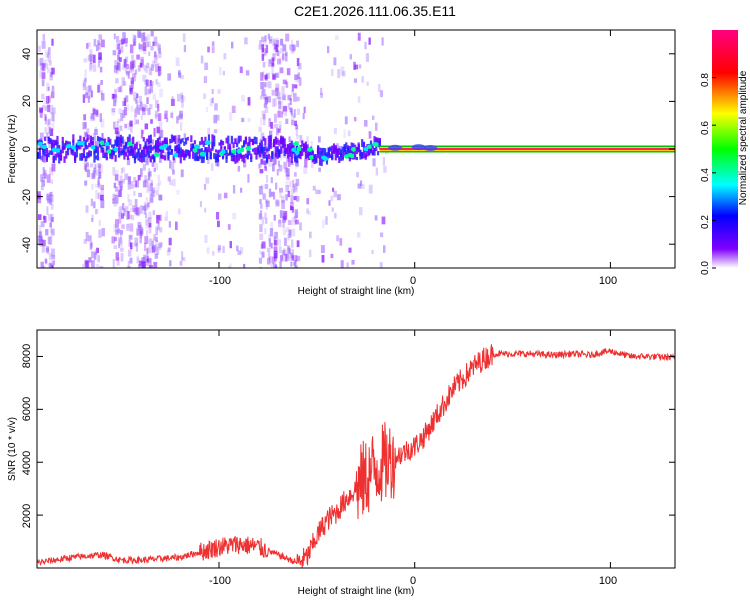  I want to click on colorbar-tick-label: 0.2, so click(705, 222).